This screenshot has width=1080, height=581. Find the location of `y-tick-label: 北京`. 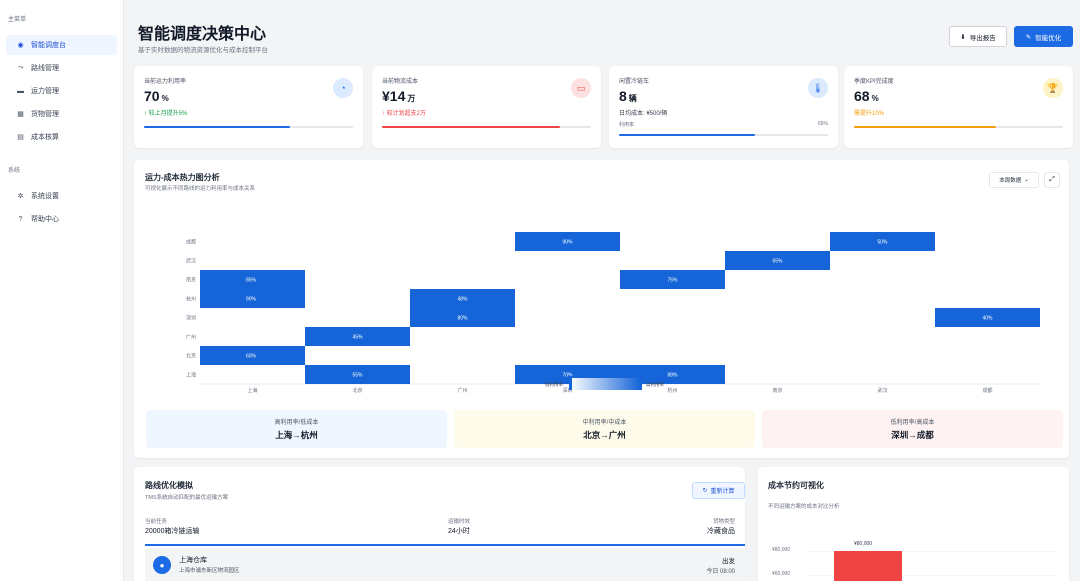

y-tick-label: 北京 is located at coordinates (191, 356).